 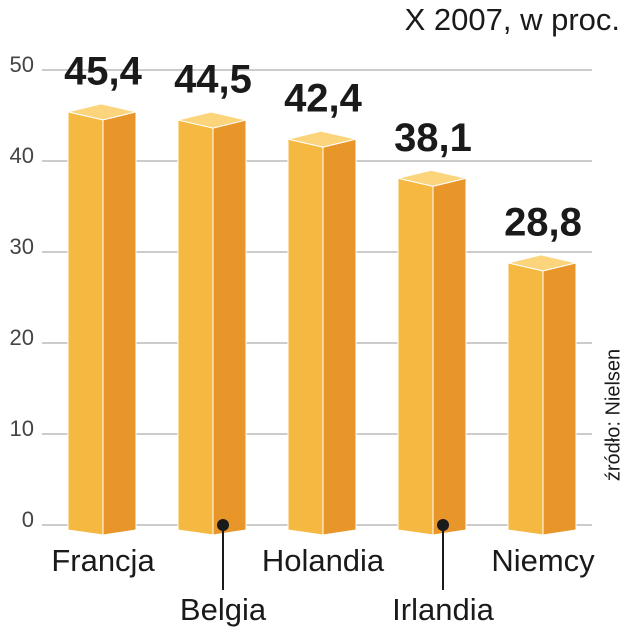 What do you see at coordinates (613, 415) in the screenshot?
I see `source: źródło: Nielsen` at bounding box center [613, 415].